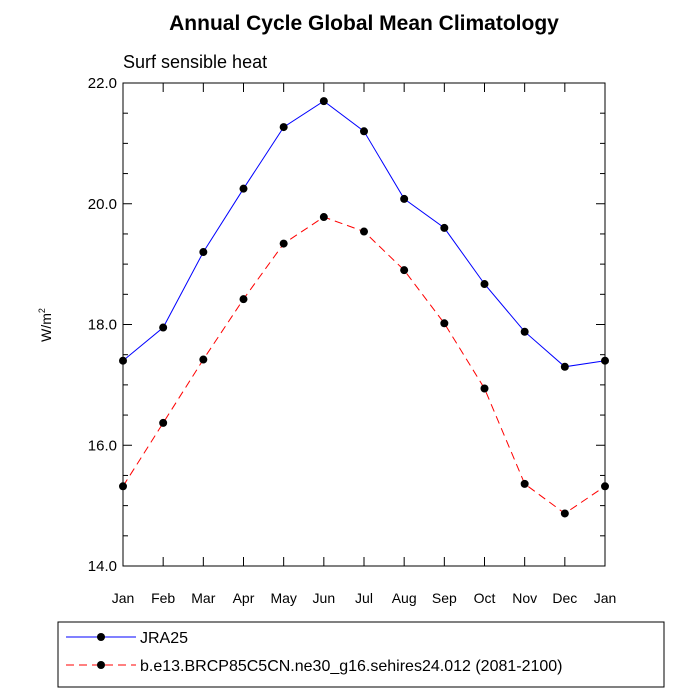 The image size is (700, 700). I want to click on x-tick-label: Dec, so click(564, 598).